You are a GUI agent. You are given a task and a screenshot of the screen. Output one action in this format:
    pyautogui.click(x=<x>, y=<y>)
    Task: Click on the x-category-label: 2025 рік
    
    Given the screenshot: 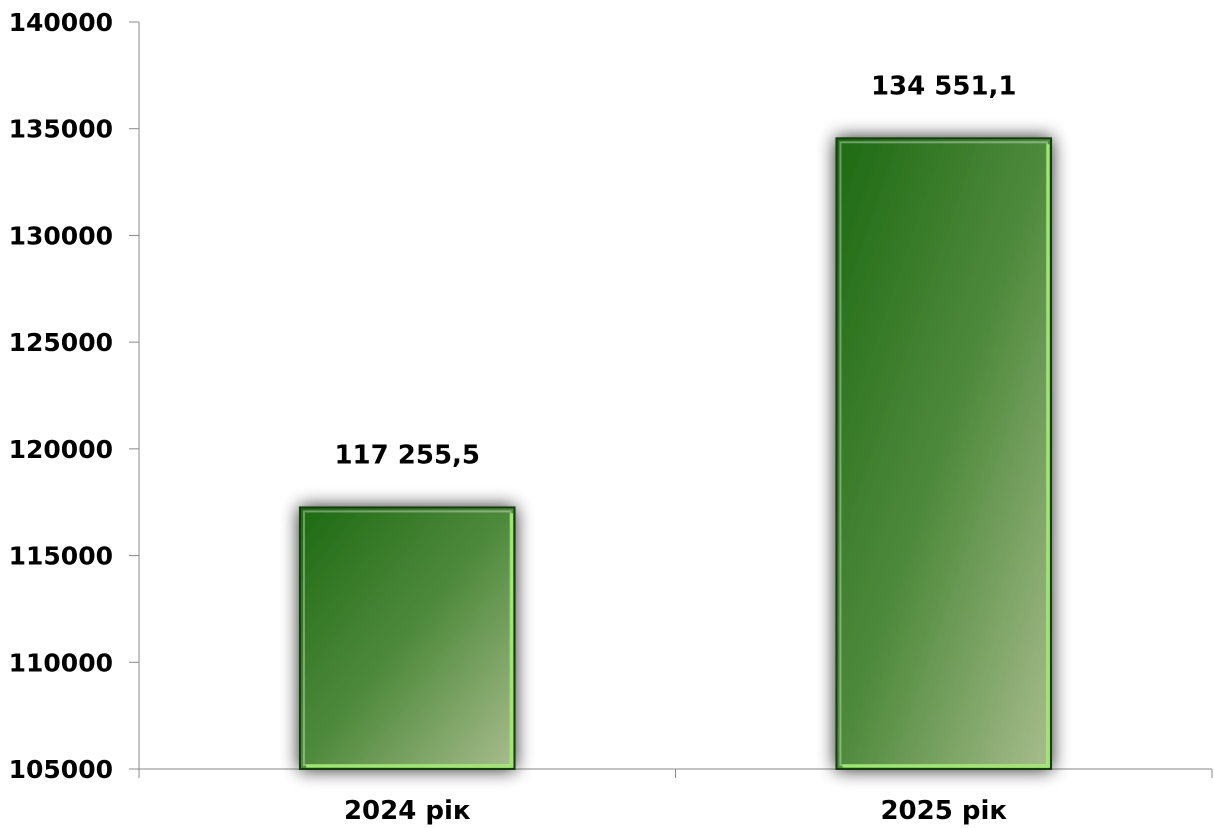 What is the action you would take?
    pyautogui.click(x=943, y=811)
    